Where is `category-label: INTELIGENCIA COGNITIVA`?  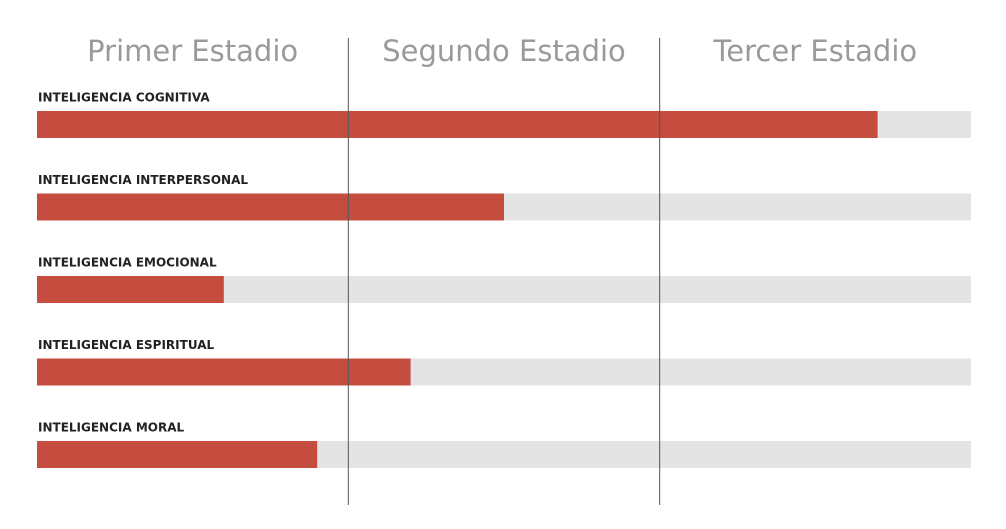
category-label: INTELIGENCIA COGNITIVA is located at coordinates (124, 98).